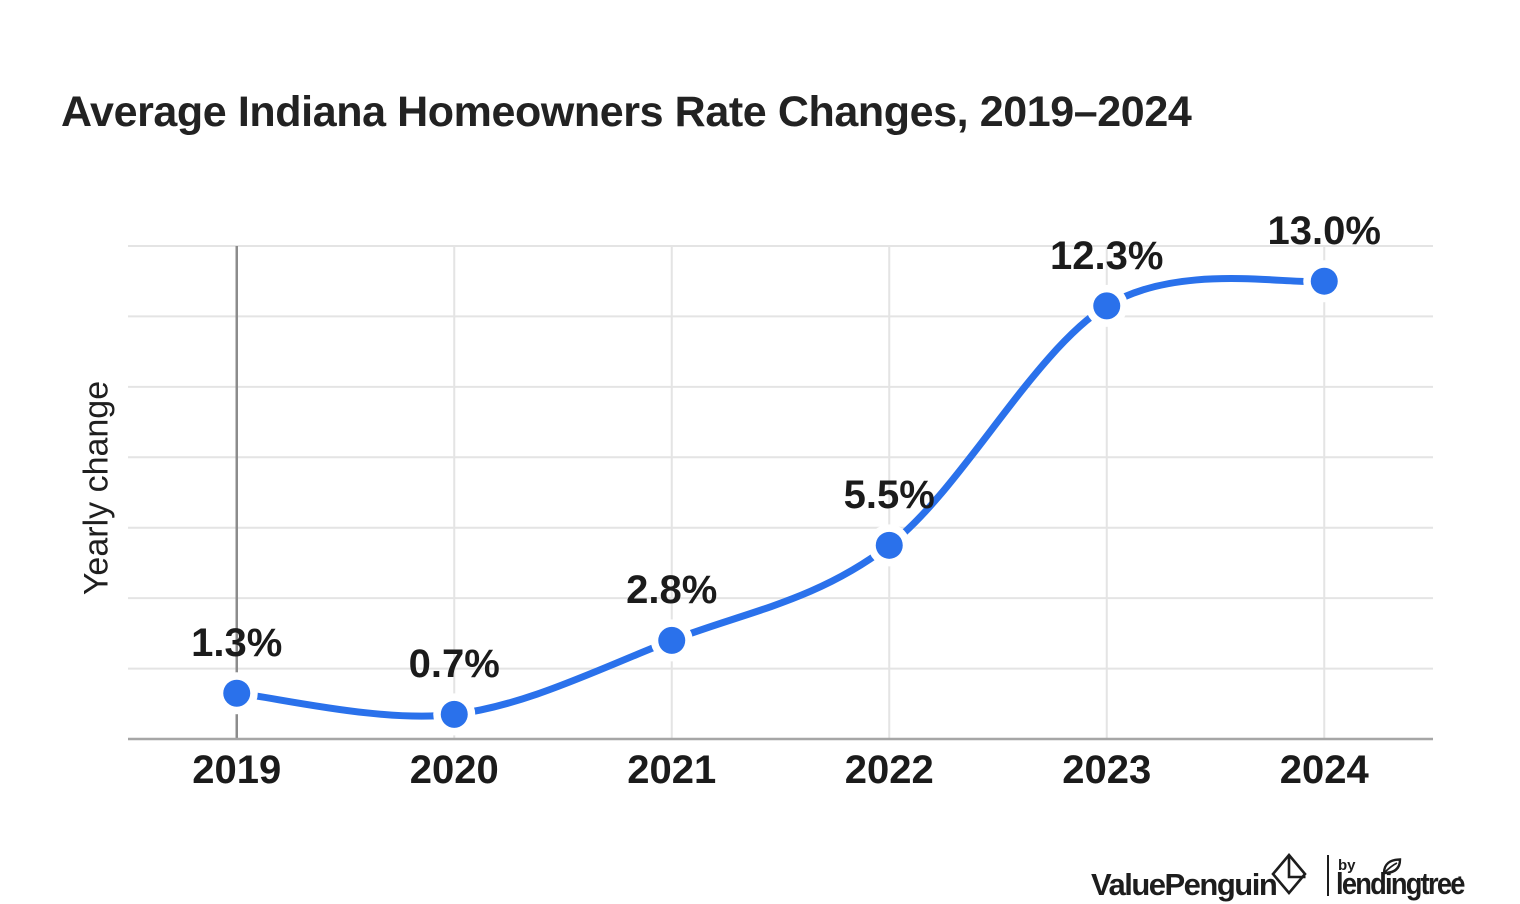 Image resolution: width=1520 pixels, height=904 pixels. Describe the element at coordinates (672, 590) in the screenshot. I see `data-label-2021: 2.8%` at that location.